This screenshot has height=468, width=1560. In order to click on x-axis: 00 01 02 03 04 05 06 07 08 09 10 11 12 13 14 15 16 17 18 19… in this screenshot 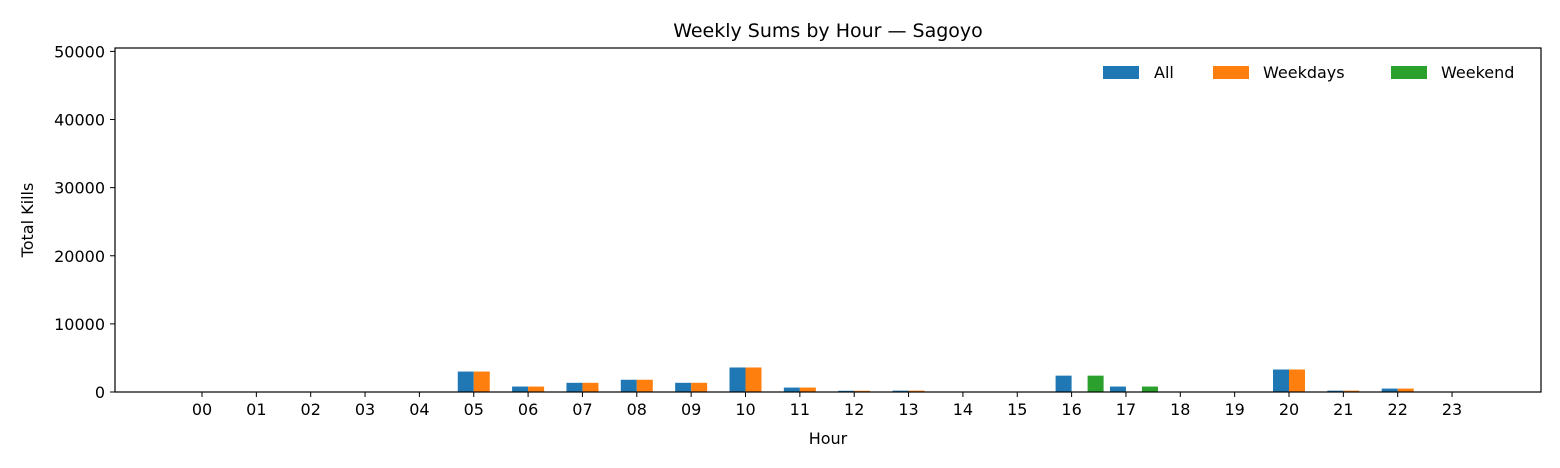, I will do `click(827, 405)`.